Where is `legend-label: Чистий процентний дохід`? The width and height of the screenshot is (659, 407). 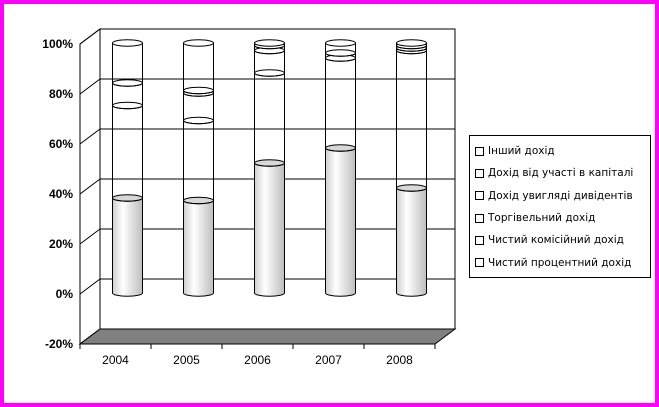 legend-label: Чистий процентний дохід is located at coordinates (560, 262).